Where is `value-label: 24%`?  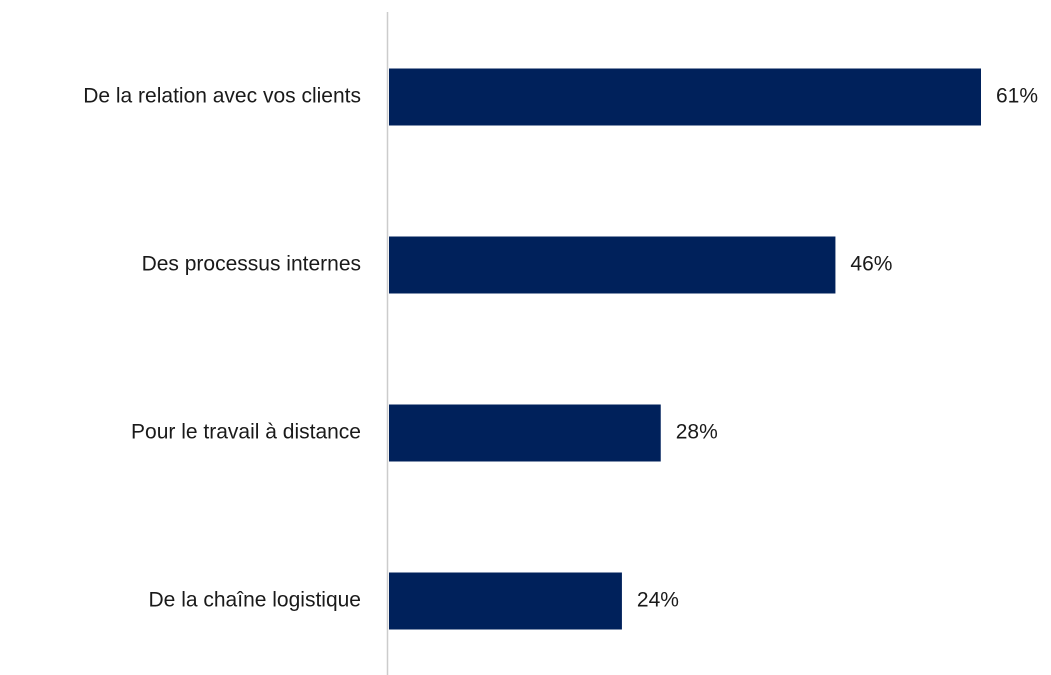 value-label: 24% is located at coordinates (658, 600).